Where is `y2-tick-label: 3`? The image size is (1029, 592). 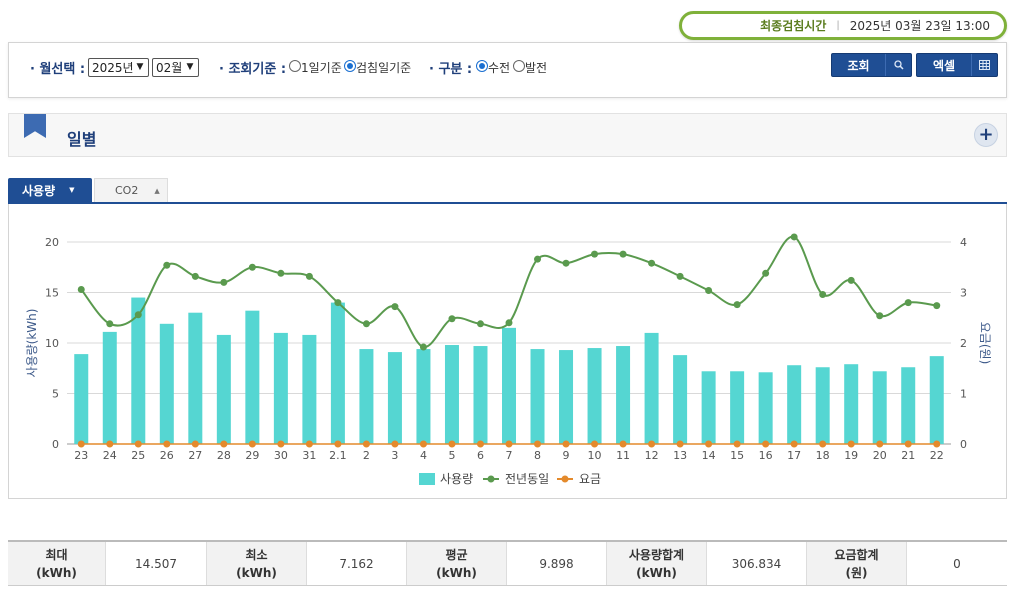 y2-tick-label: 3 is located at coordinates (963, 293).